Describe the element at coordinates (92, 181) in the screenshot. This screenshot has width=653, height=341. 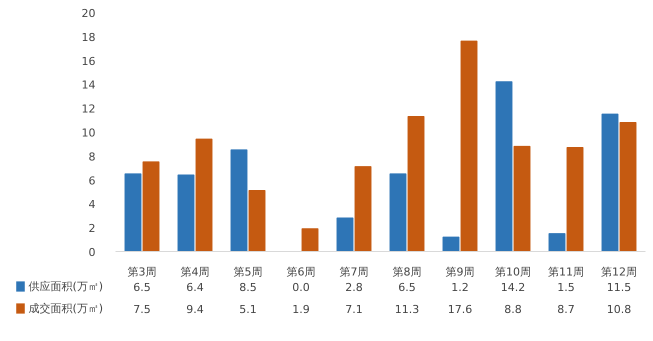
I see `y-tick-label: 6` at that location.